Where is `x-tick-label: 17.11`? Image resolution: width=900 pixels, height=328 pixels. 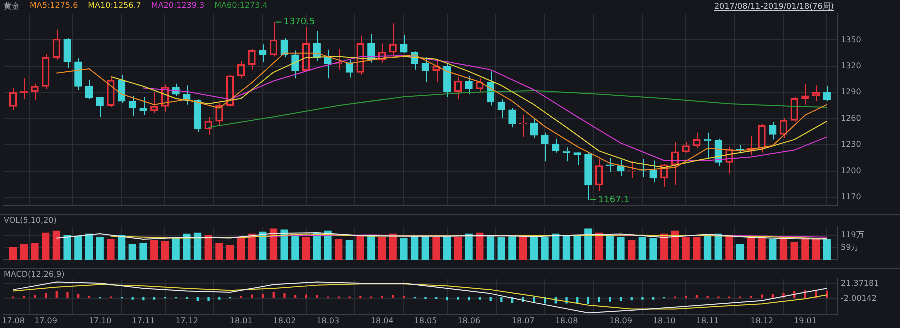 x-tick-label: 17.11 is located at coordinates (144, 321).